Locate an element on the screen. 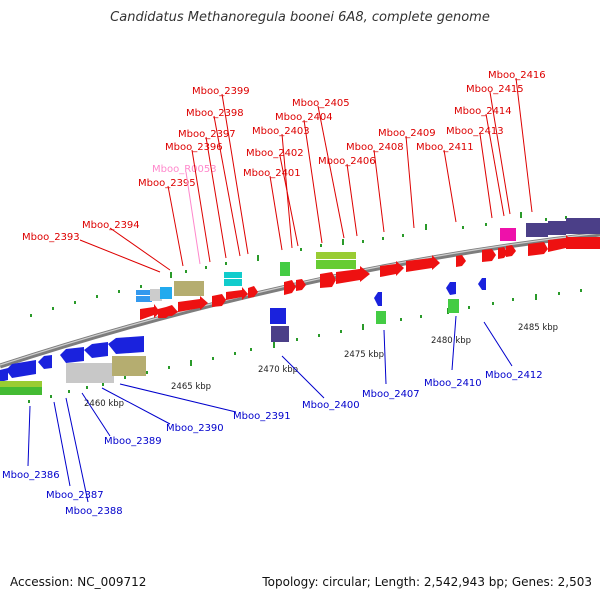 The image size is (600, 600). scale-label: 2460 kbp is located at coordinates (104, 404).